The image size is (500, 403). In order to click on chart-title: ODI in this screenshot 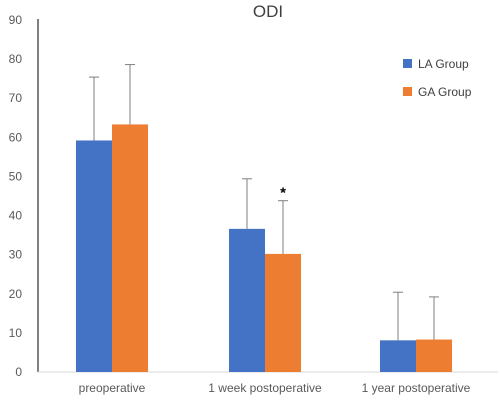, I will do `click(268, 11)`.